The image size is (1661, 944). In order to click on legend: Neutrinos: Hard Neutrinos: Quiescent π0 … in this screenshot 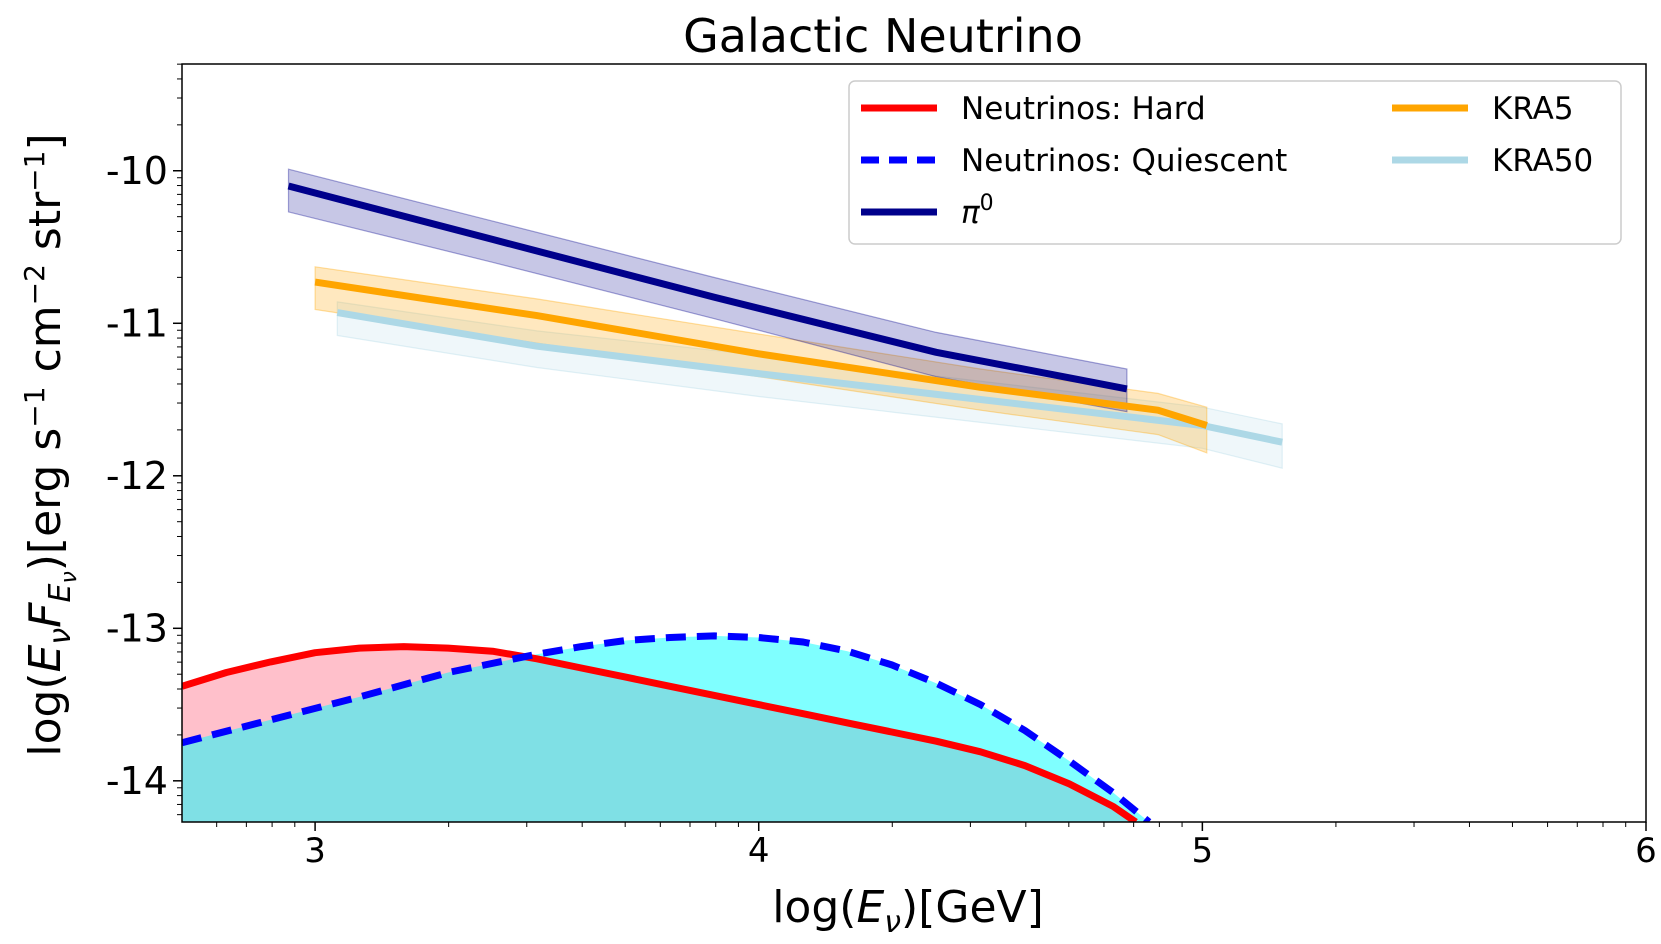, I will do `click(1235, 162)`.